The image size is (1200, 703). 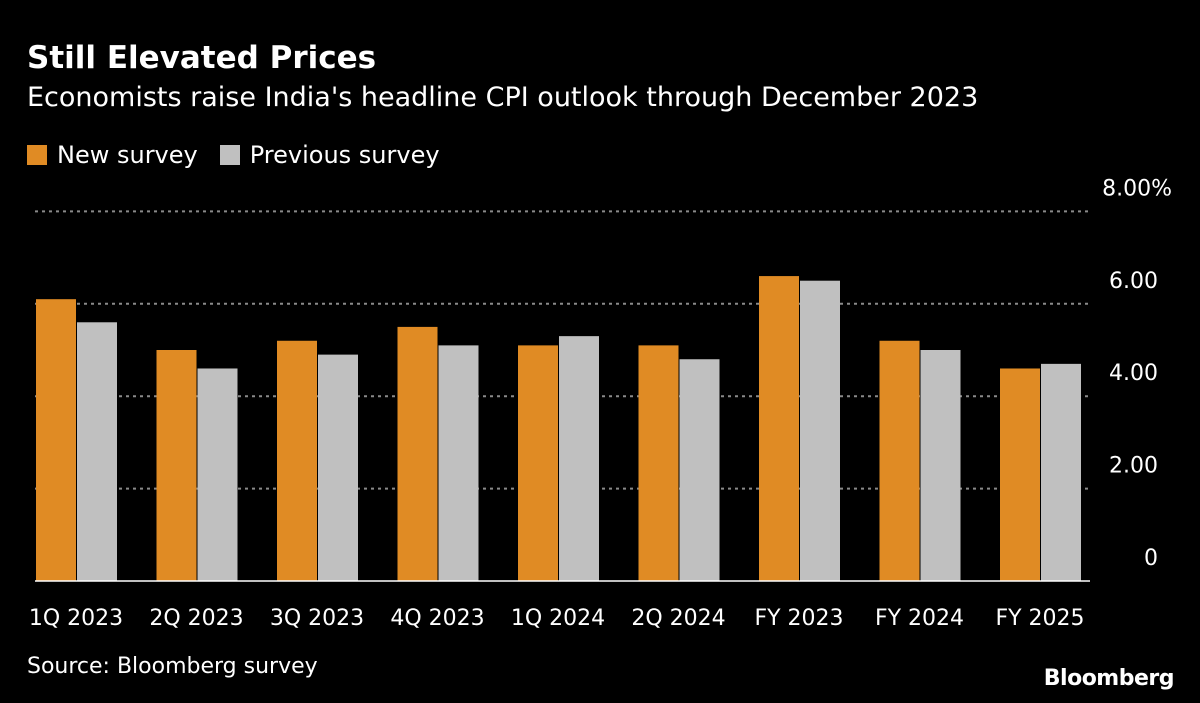 What do you see at coordinates (37, 155) in the screenshot?
I see `legend-swatch-new` at bounding box center [37, 155].